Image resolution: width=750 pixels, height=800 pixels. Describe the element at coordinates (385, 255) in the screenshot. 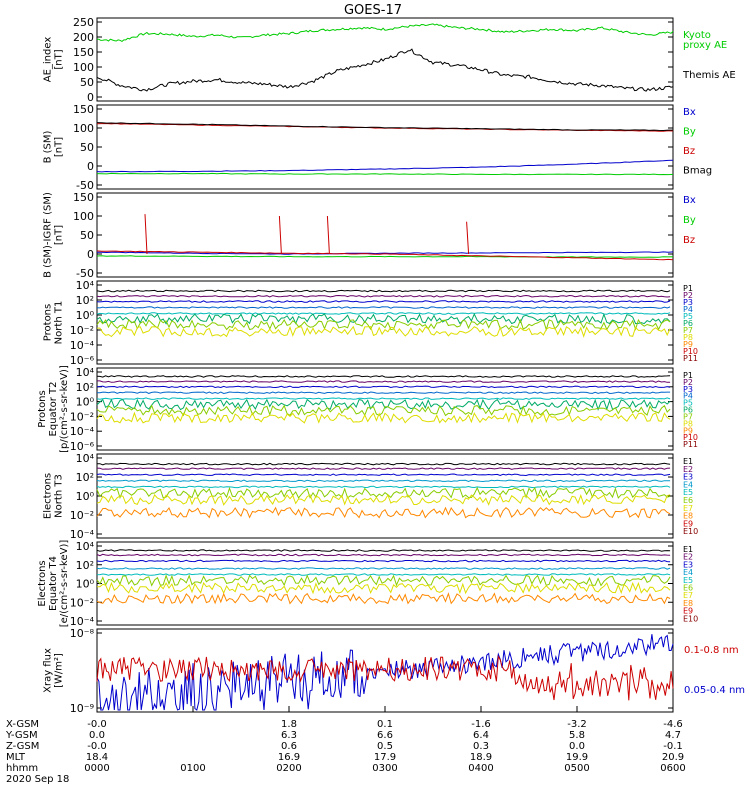

I see `series-bz` at that location.